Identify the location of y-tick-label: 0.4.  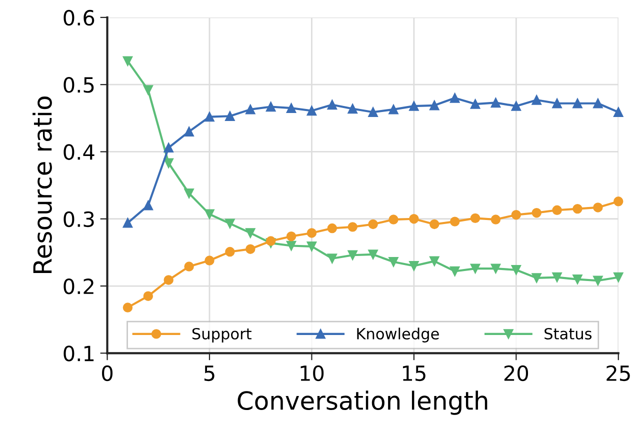
(79, 152).